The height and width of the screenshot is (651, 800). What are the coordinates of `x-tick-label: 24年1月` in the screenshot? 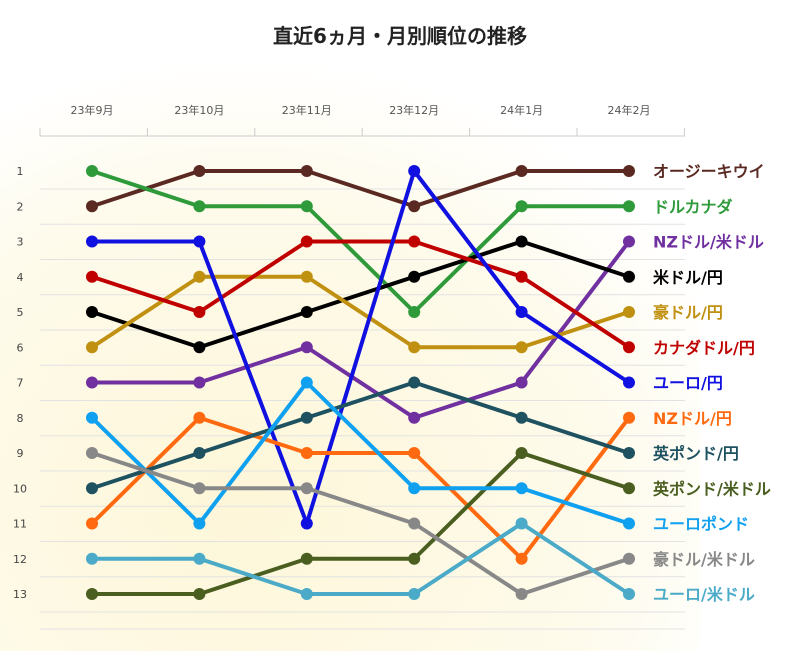 It's located at (521, 110).